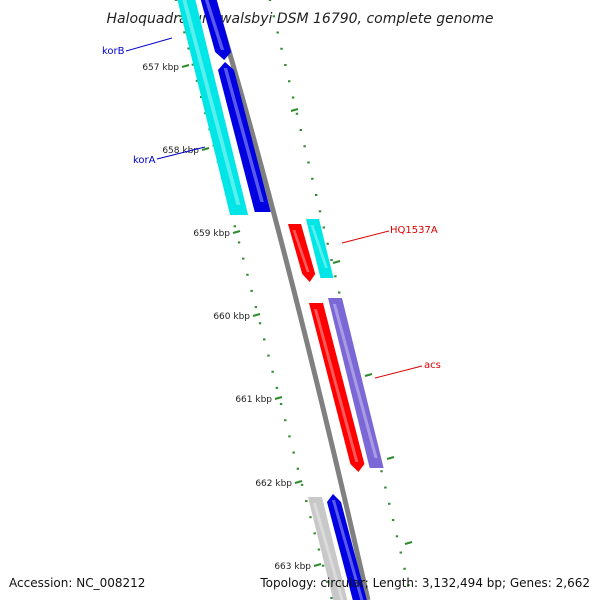 This screenshot has height=600, width=600. I want to click on gene-korA-body, so click(244, 137).